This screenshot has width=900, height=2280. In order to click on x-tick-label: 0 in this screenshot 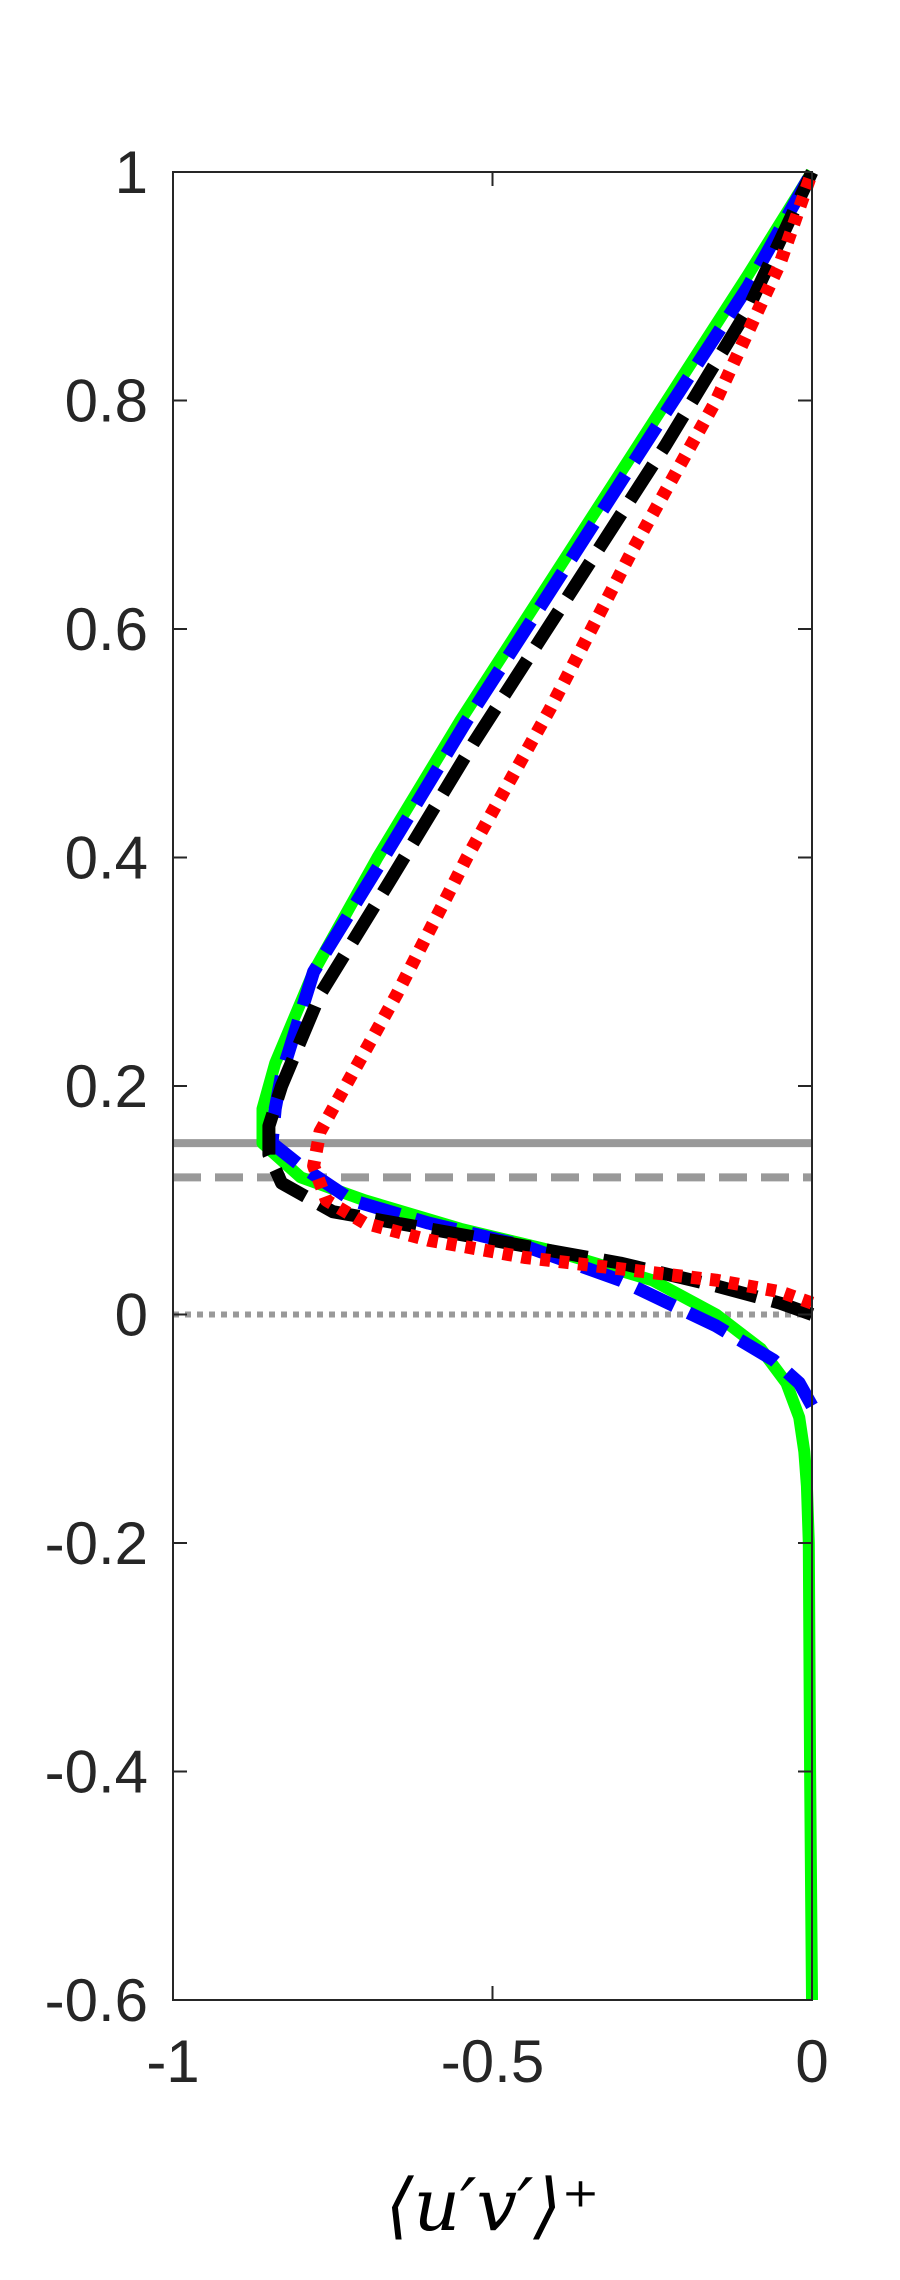, I will do `click(811, 2061)`.